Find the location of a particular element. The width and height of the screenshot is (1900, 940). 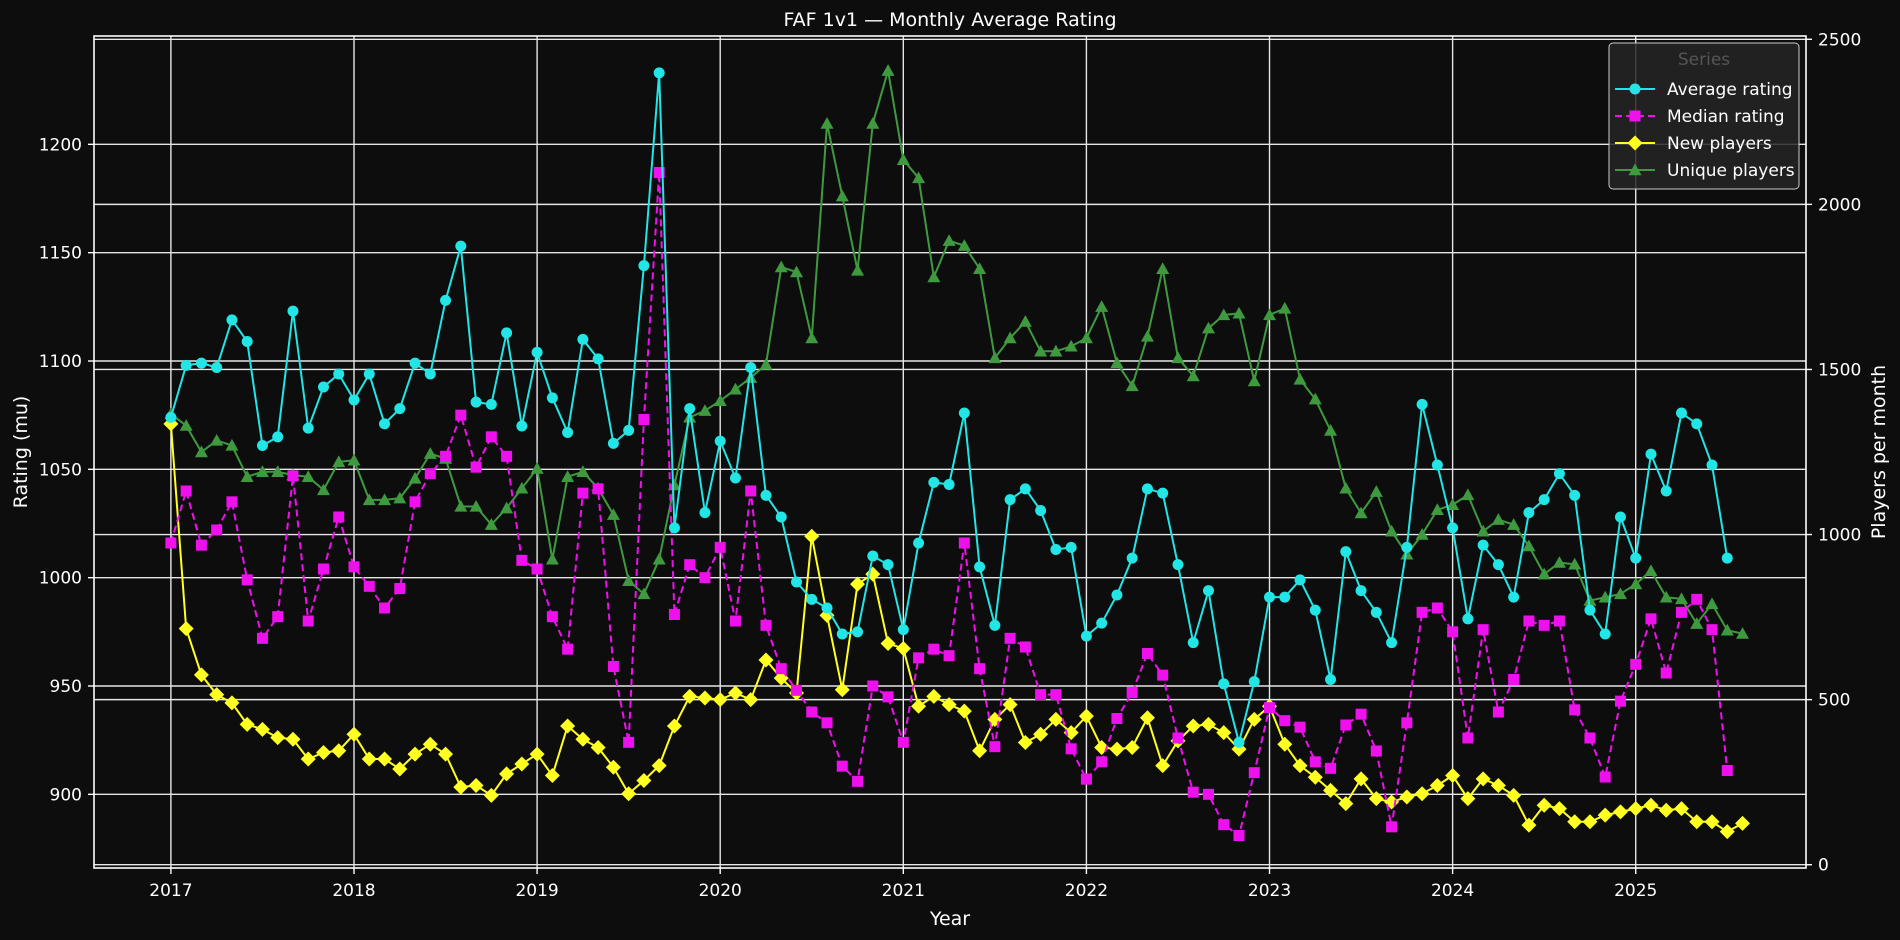

legend-marker-new-players is located at coordinates (1635, 143).